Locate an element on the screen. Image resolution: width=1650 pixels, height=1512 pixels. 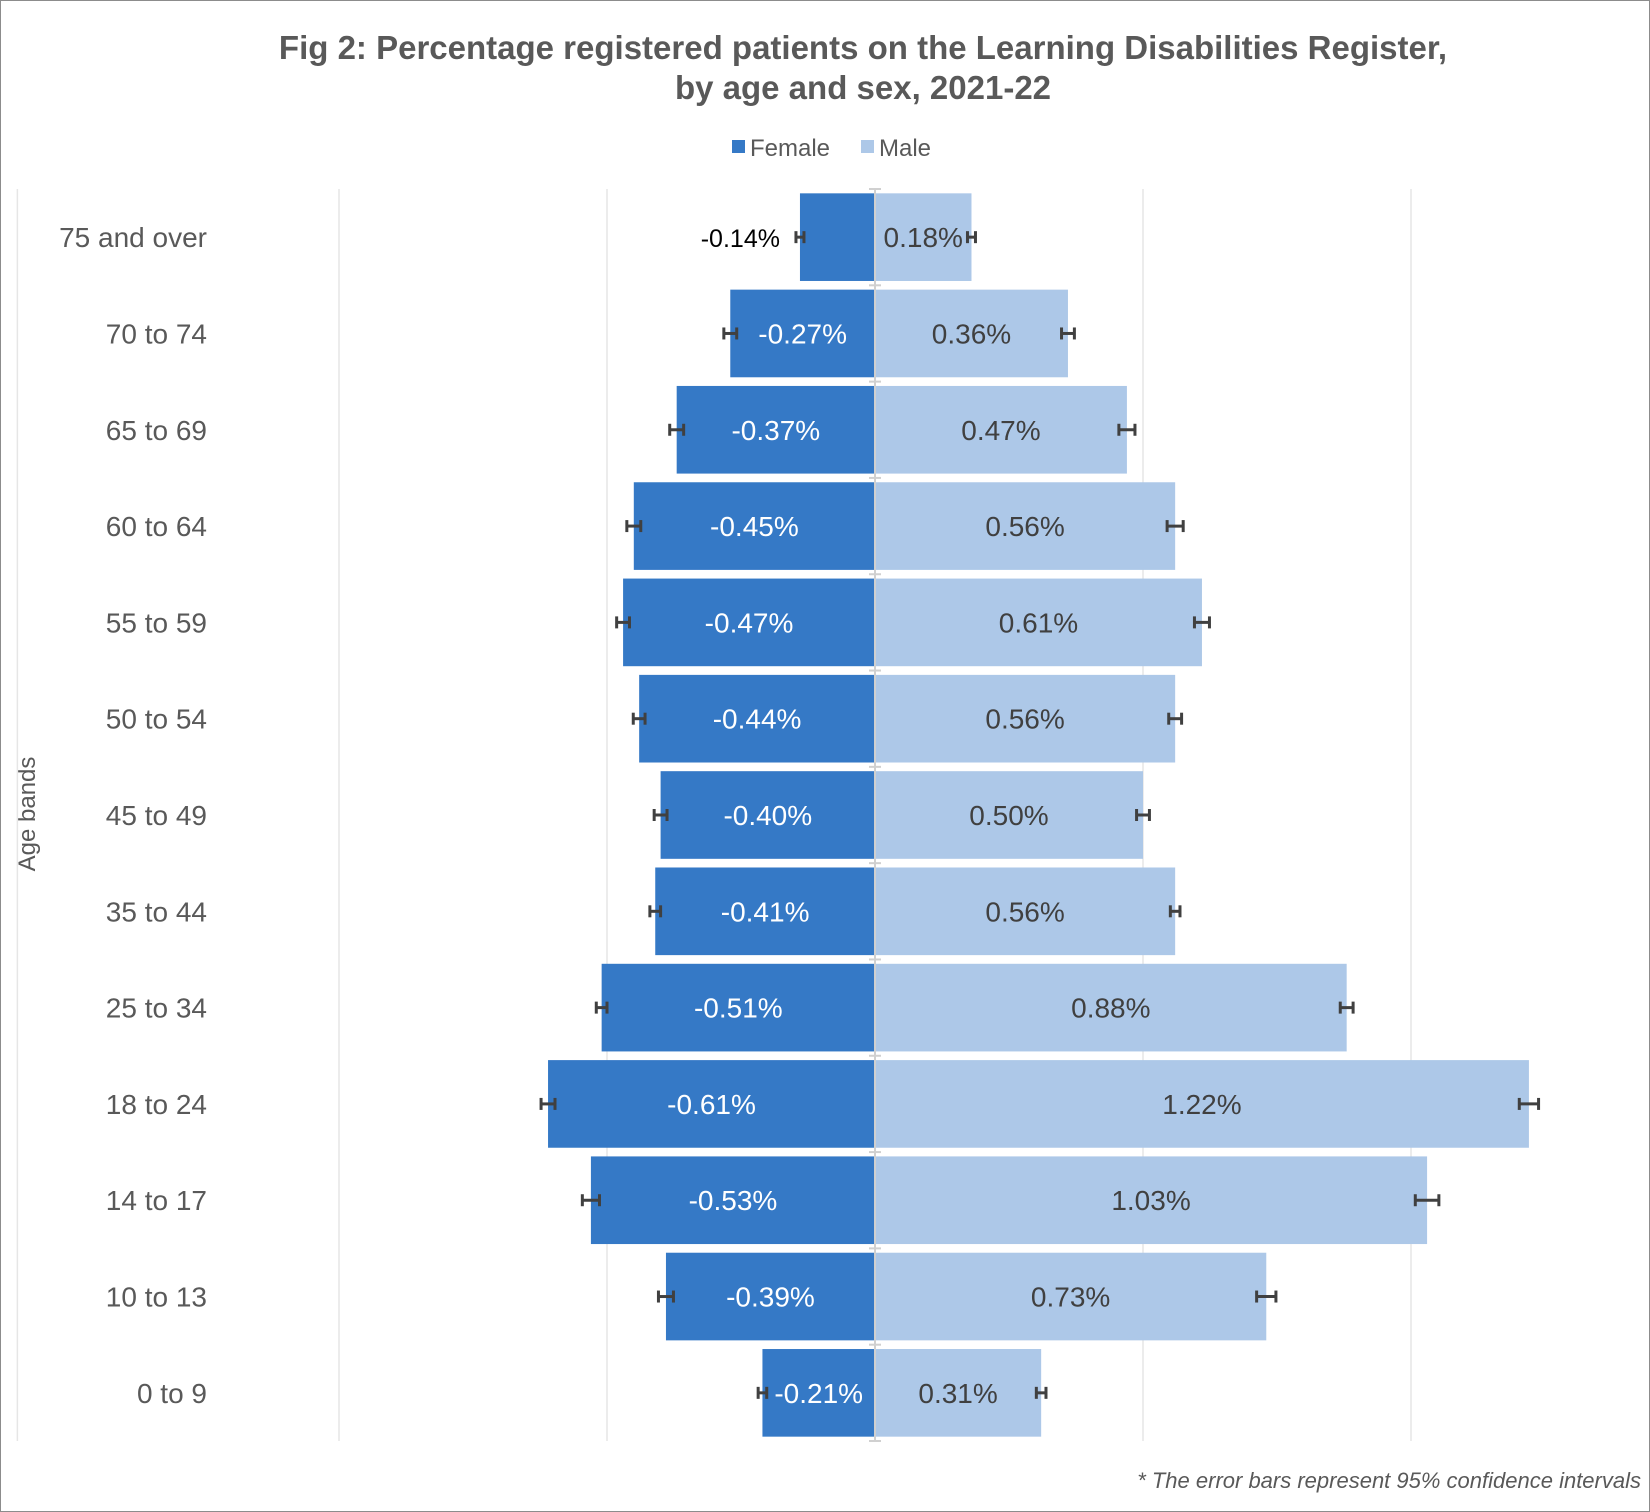
category-label: 55 to 59 is located at coordinates (156, 622).